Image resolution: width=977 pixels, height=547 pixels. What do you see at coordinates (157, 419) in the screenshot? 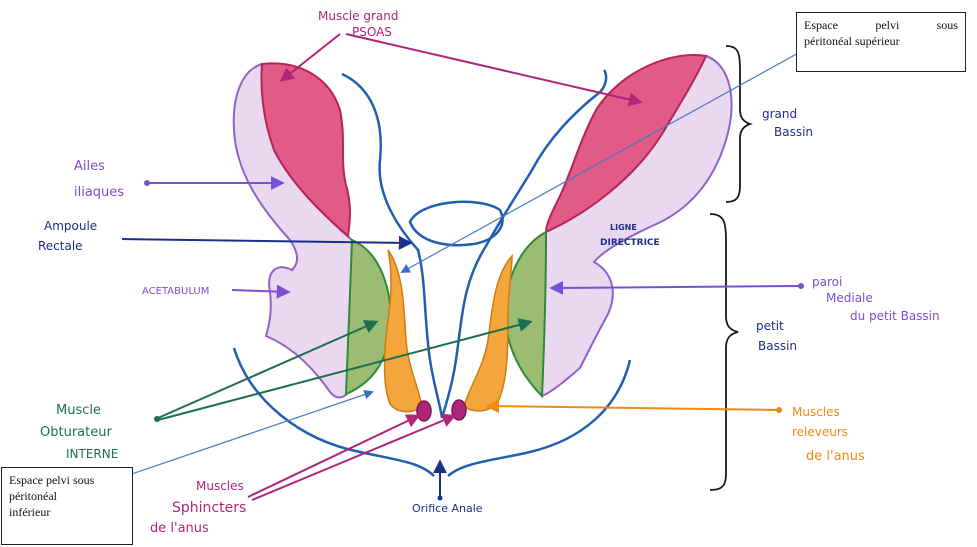
I see `obturateur-bullet` at bounding box center [157, 419].